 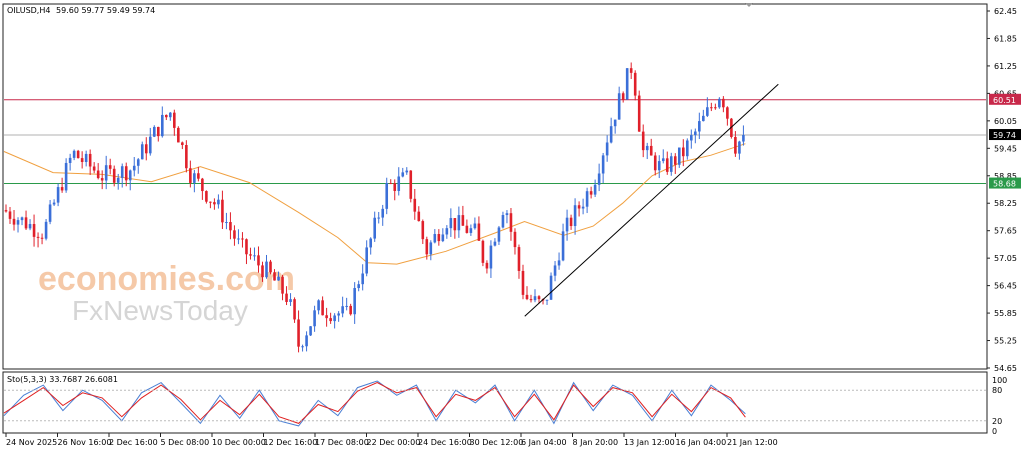 I want to click on level-label-support: 58.68, so click(x=1004, y=184).